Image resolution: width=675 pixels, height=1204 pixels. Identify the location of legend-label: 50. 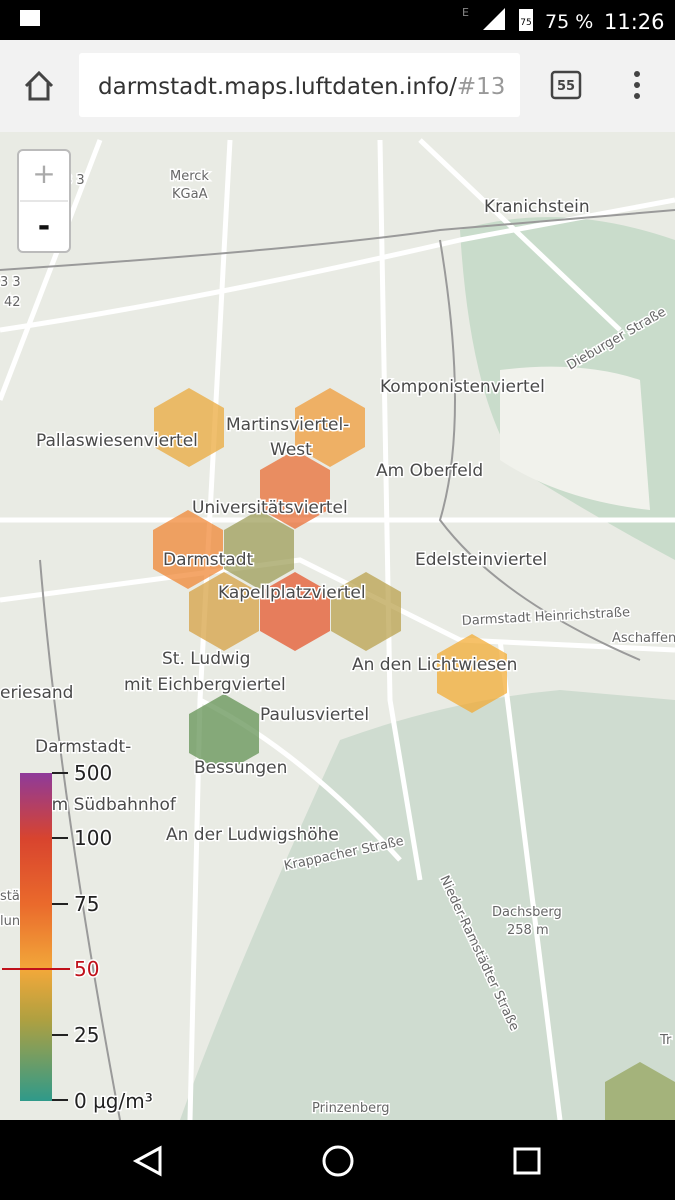
(86, 969).